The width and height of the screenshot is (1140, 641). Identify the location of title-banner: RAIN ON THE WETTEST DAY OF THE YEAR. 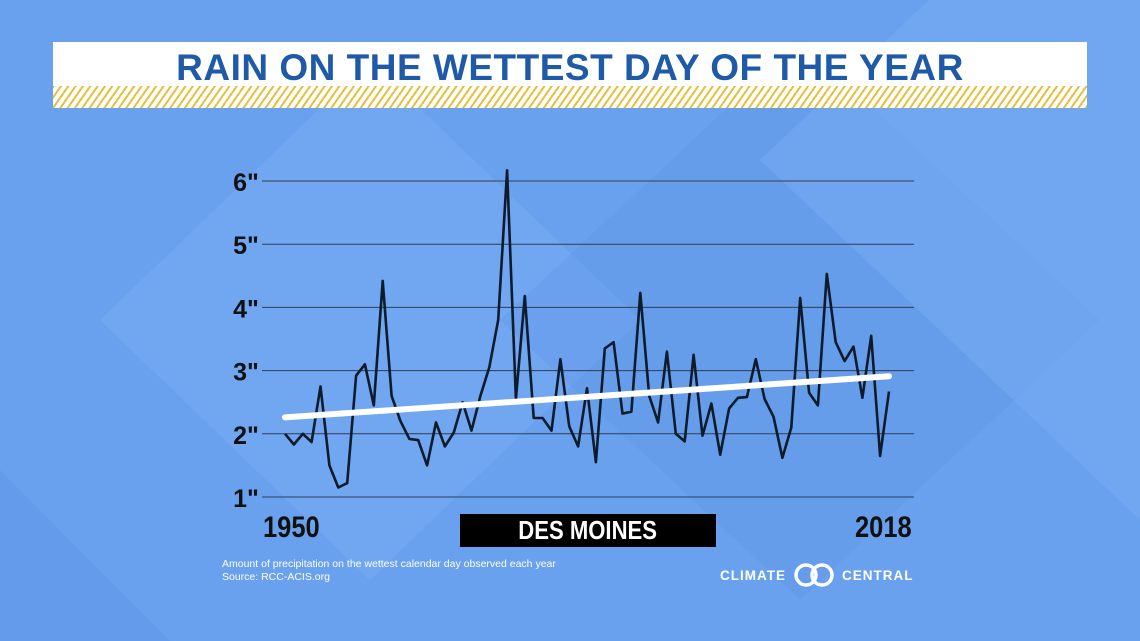
(570, 75).